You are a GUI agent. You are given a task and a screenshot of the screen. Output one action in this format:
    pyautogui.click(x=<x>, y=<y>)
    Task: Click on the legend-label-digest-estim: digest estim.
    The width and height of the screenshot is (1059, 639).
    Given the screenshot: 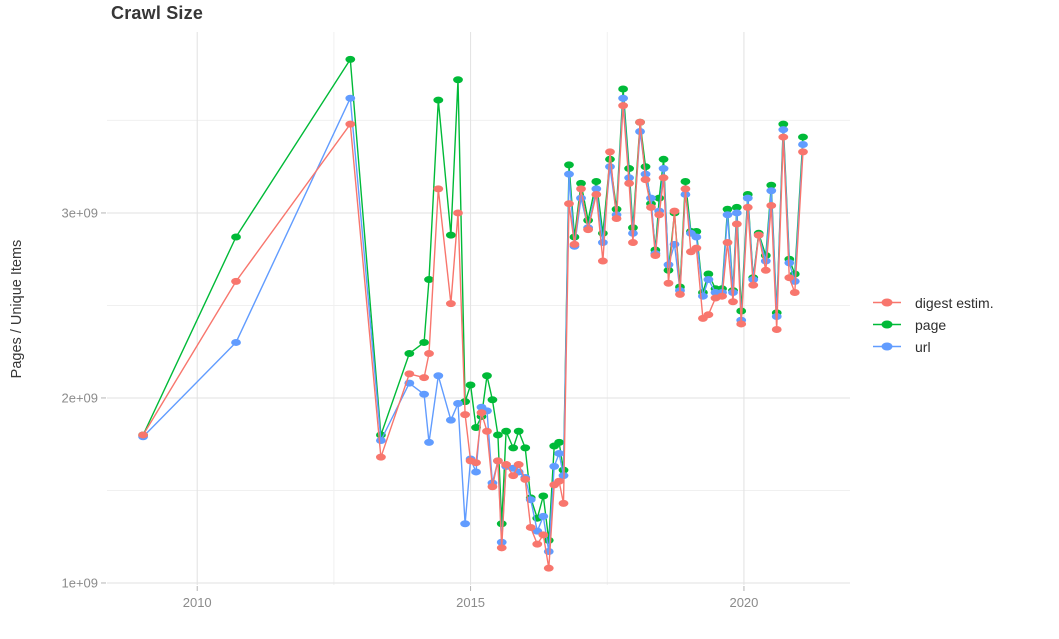 What is the action you would take?
    pyautogui.click(x=954, y=302)
    